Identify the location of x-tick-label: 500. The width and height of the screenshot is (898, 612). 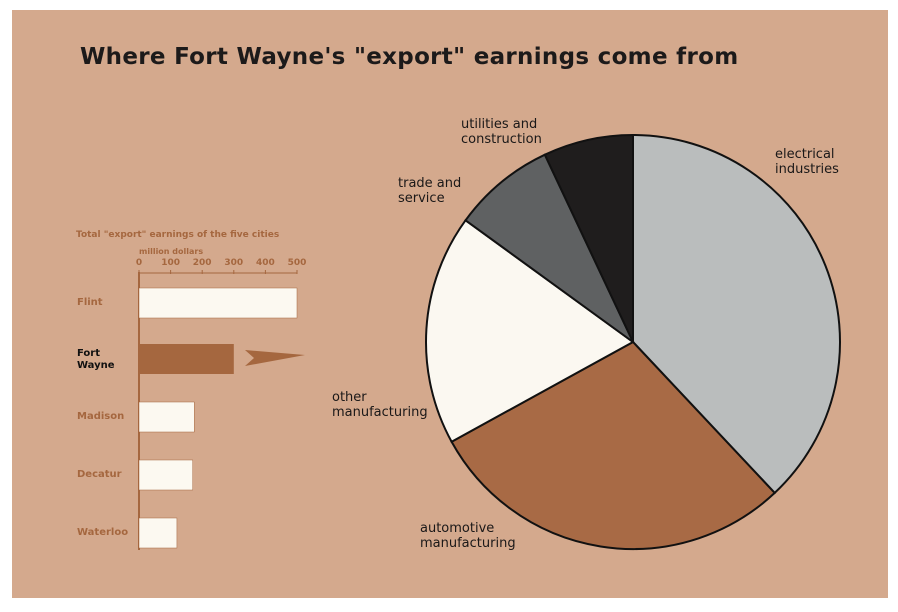
(297, 263).